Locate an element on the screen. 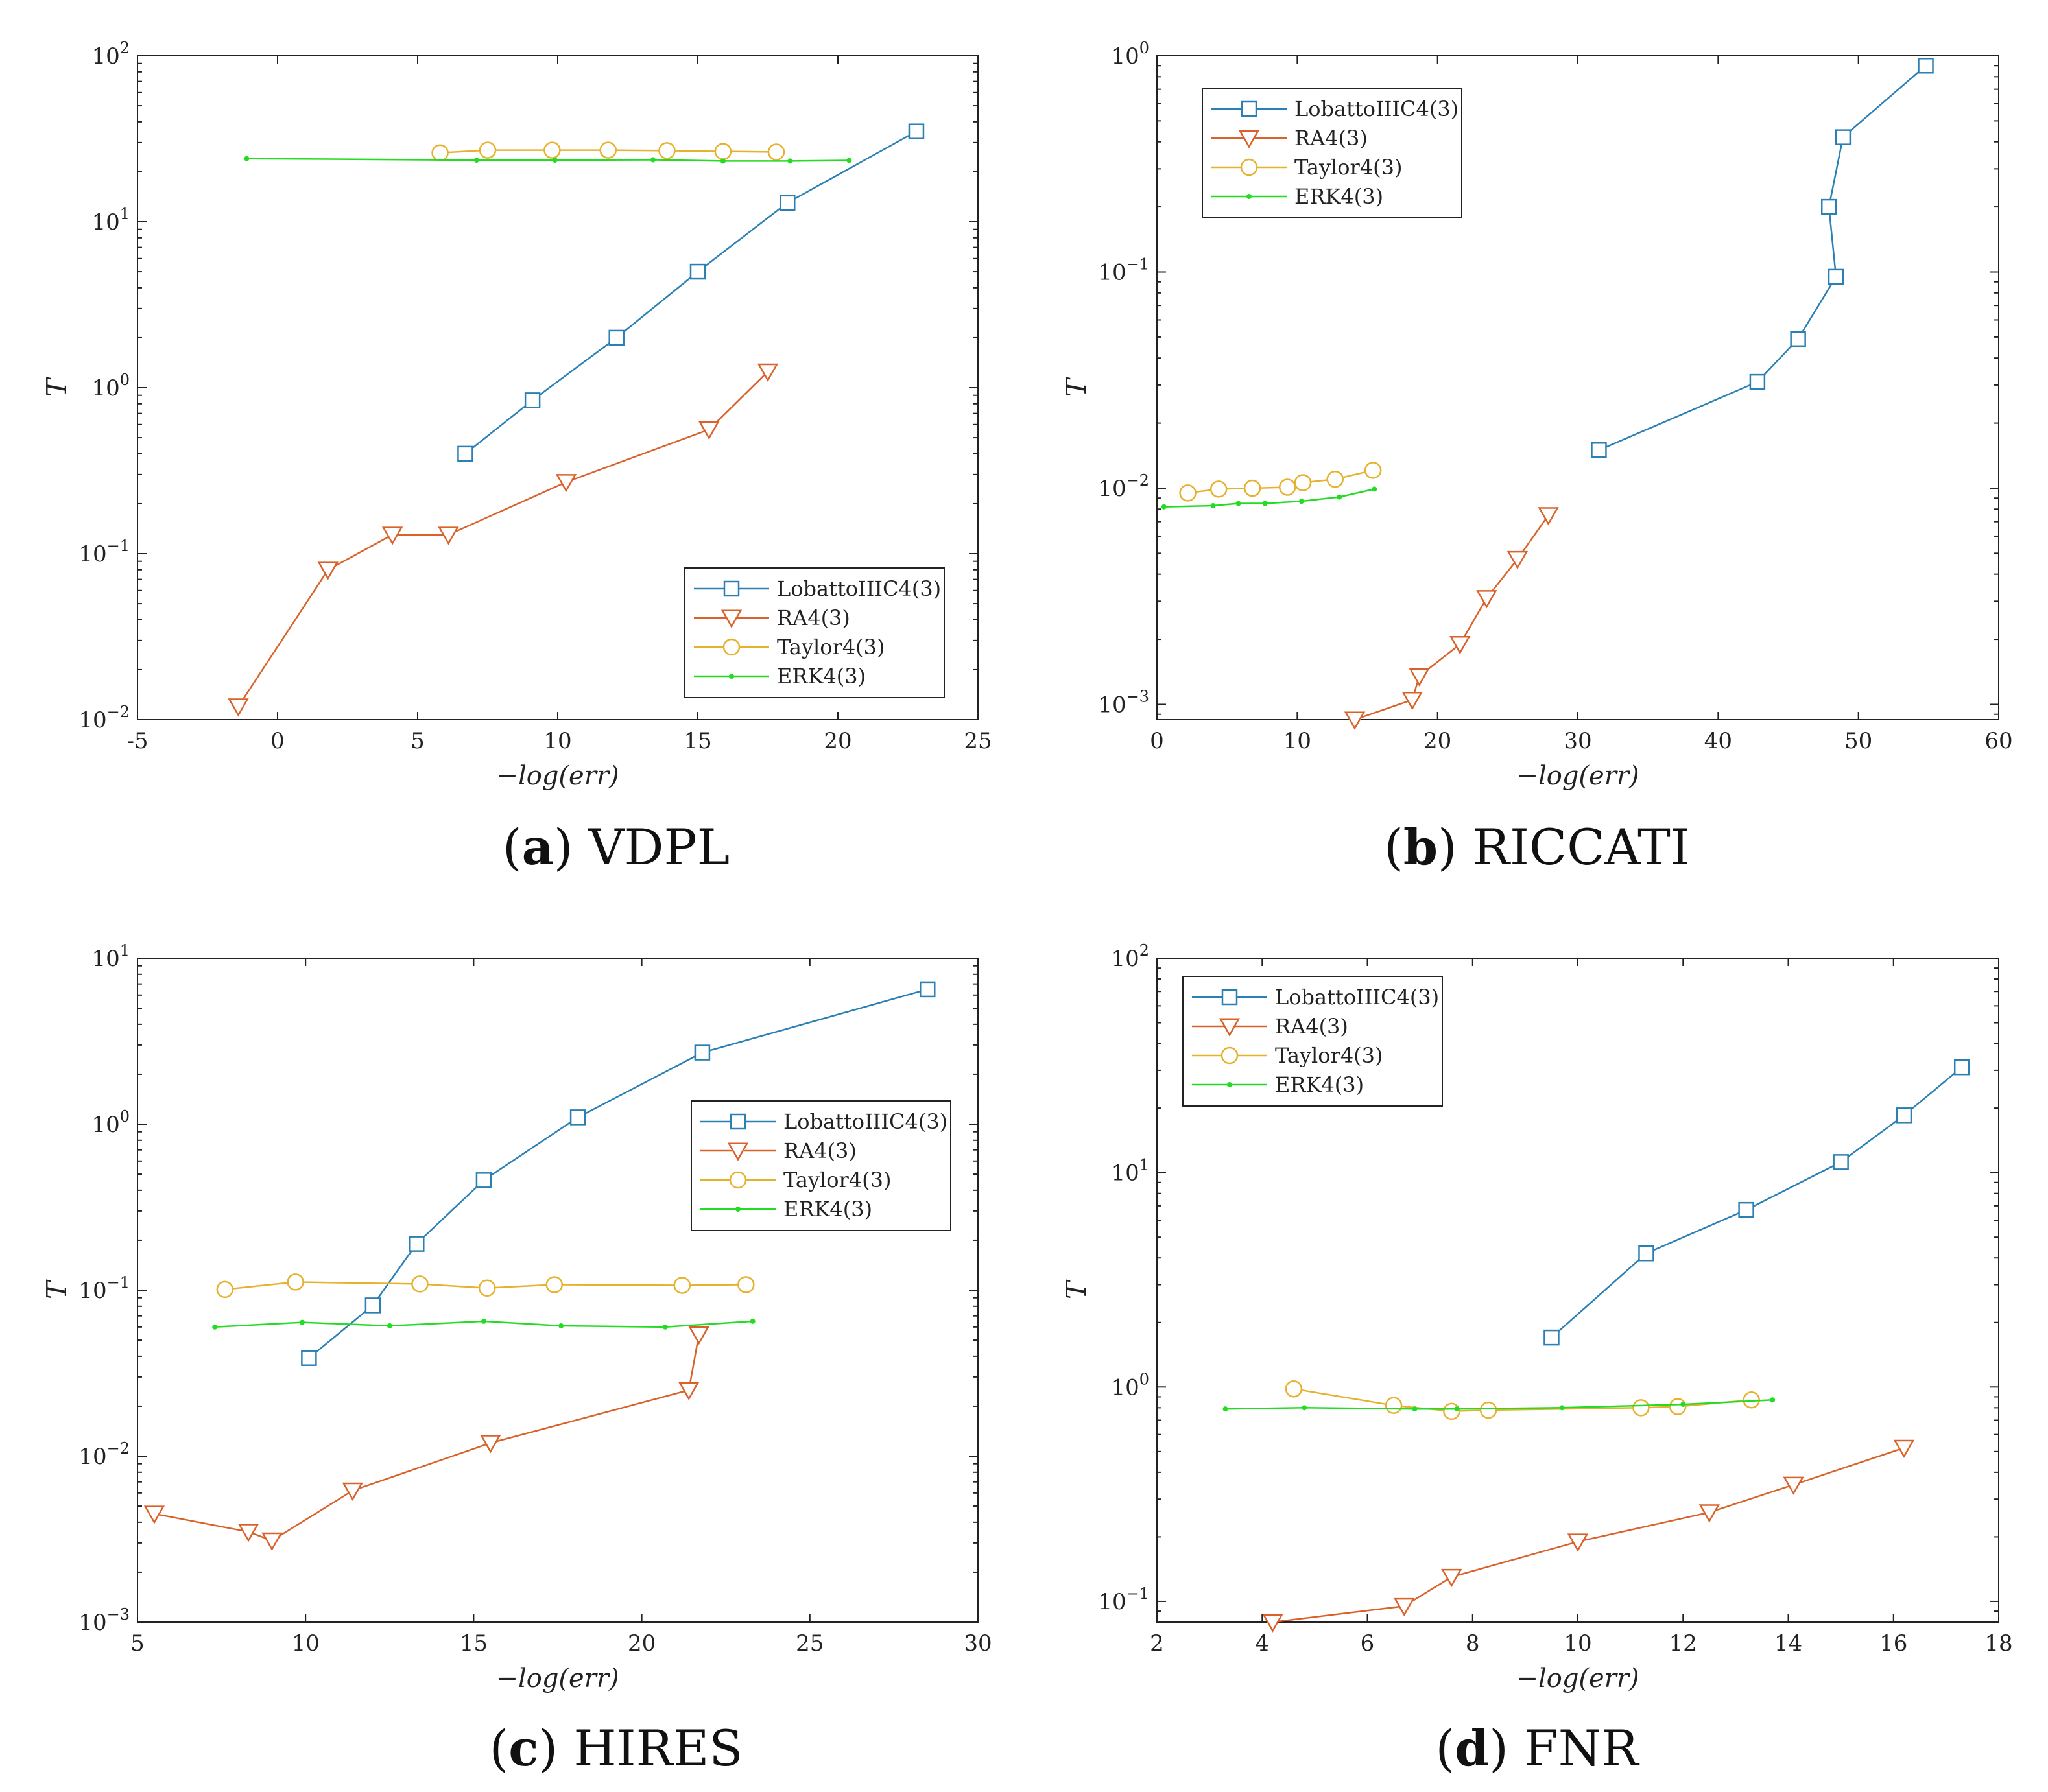  x-tick-label: 15 is located at coordinates (474, 1643).